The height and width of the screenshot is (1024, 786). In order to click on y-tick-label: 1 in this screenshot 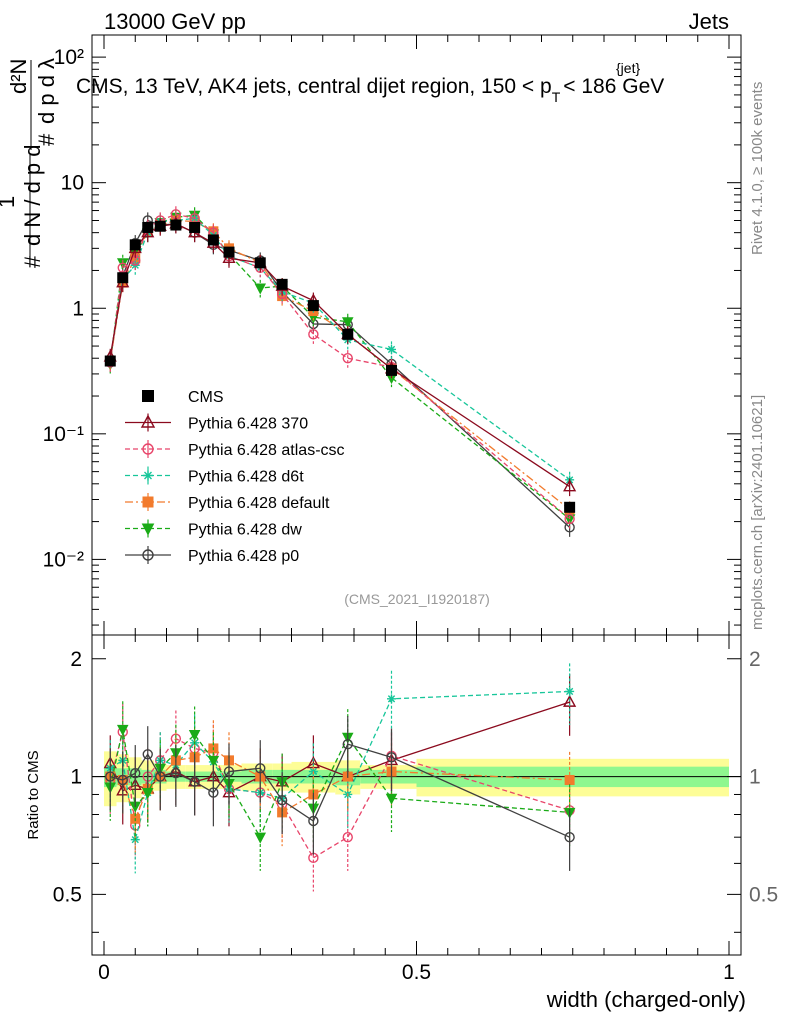, I will do `click(78, 308)`.